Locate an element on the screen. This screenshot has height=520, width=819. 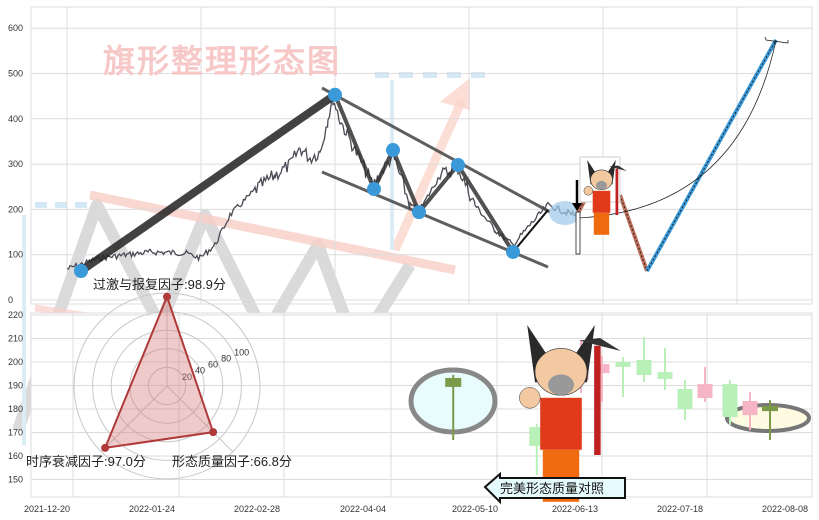
radar-factor-label: 形态质量因子:66.8分 is located at coordinates (232, 461).